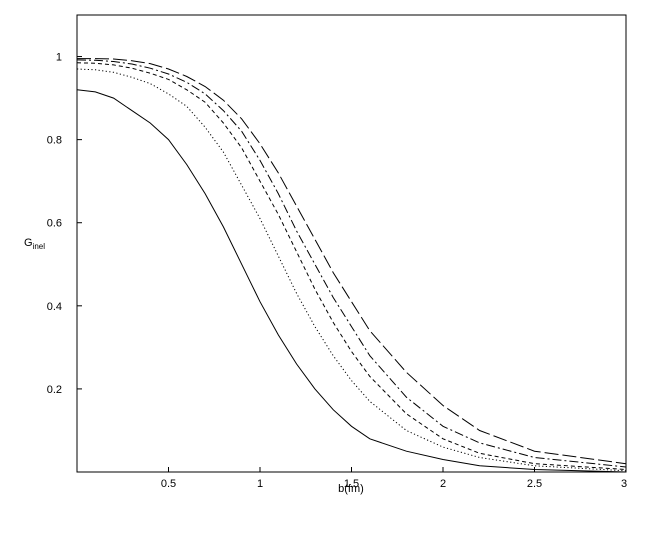 This screenshot has height=545, width=654. I want to click on y-tick-label: 0.2, so click(54, 390).